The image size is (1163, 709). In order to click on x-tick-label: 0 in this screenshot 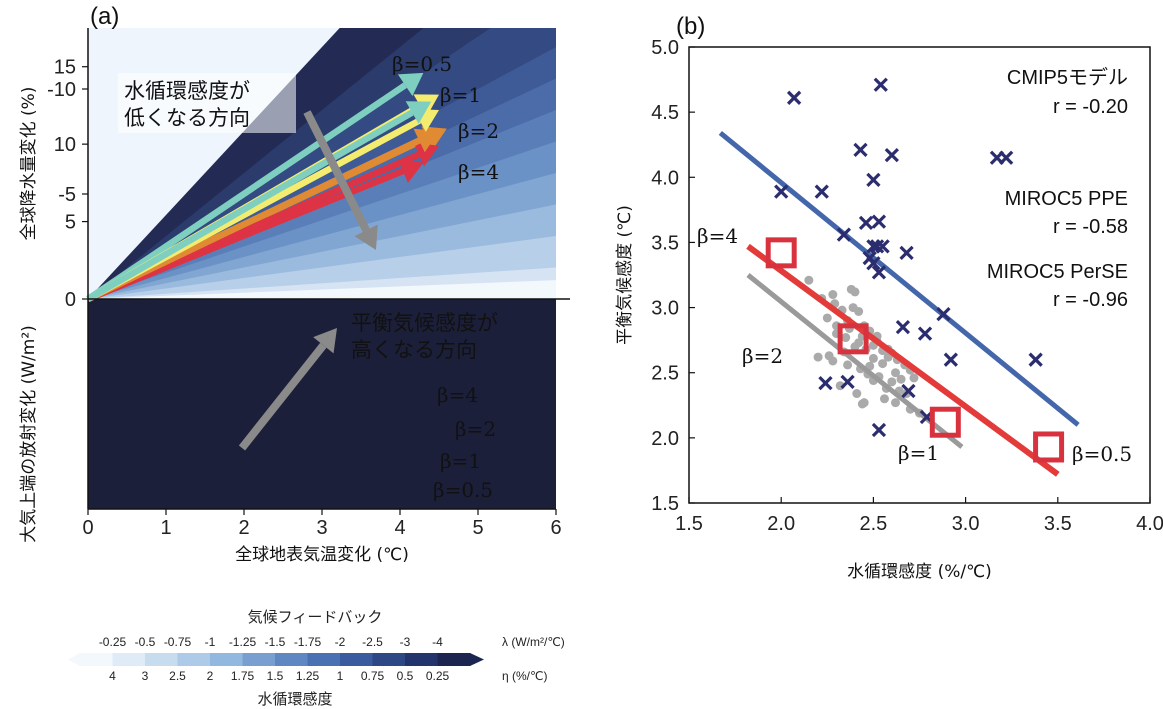, I will do `click(87, 528)`.